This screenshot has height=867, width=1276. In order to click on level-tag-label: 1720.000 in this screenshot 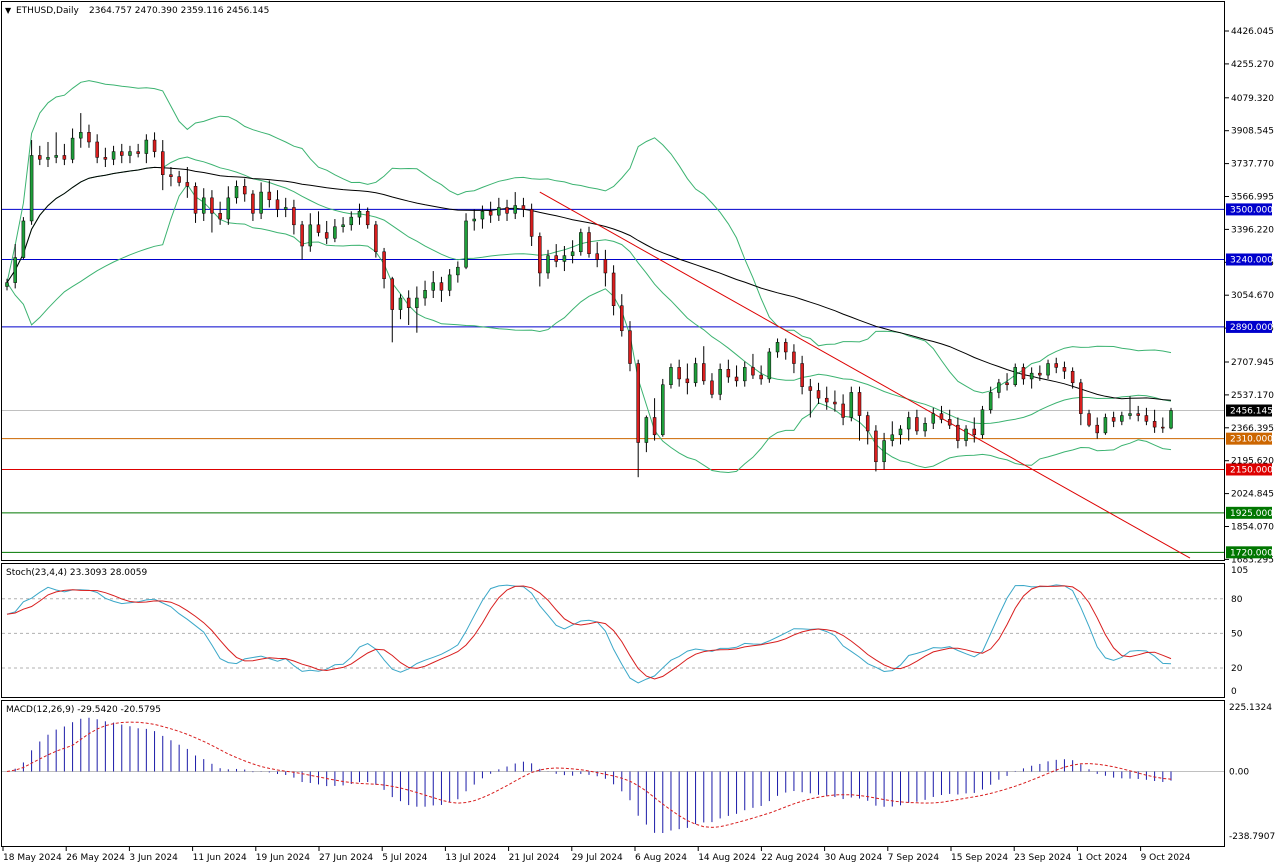, I will do `click(1251, 553)`.